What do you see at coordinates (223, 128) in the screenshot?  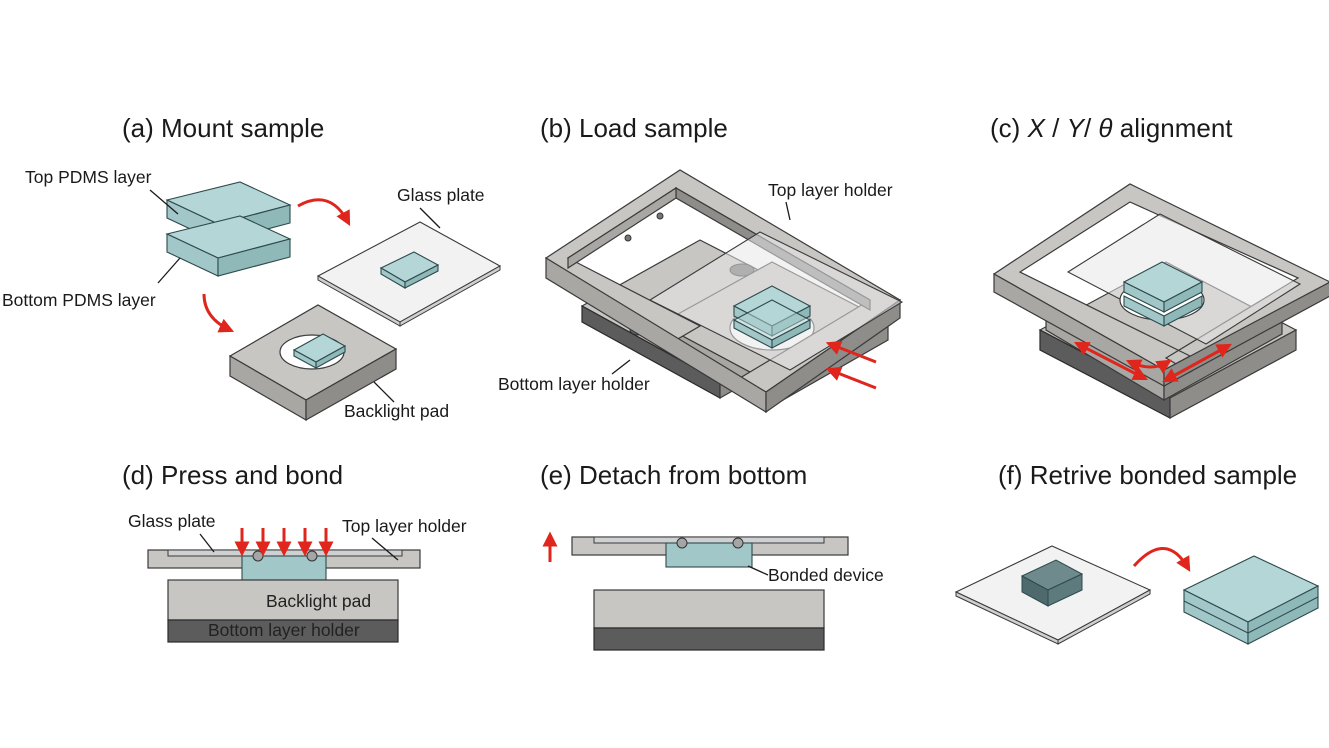 I see `panel-a-title: (a) Mount sample` at bounding box center [223, 128].